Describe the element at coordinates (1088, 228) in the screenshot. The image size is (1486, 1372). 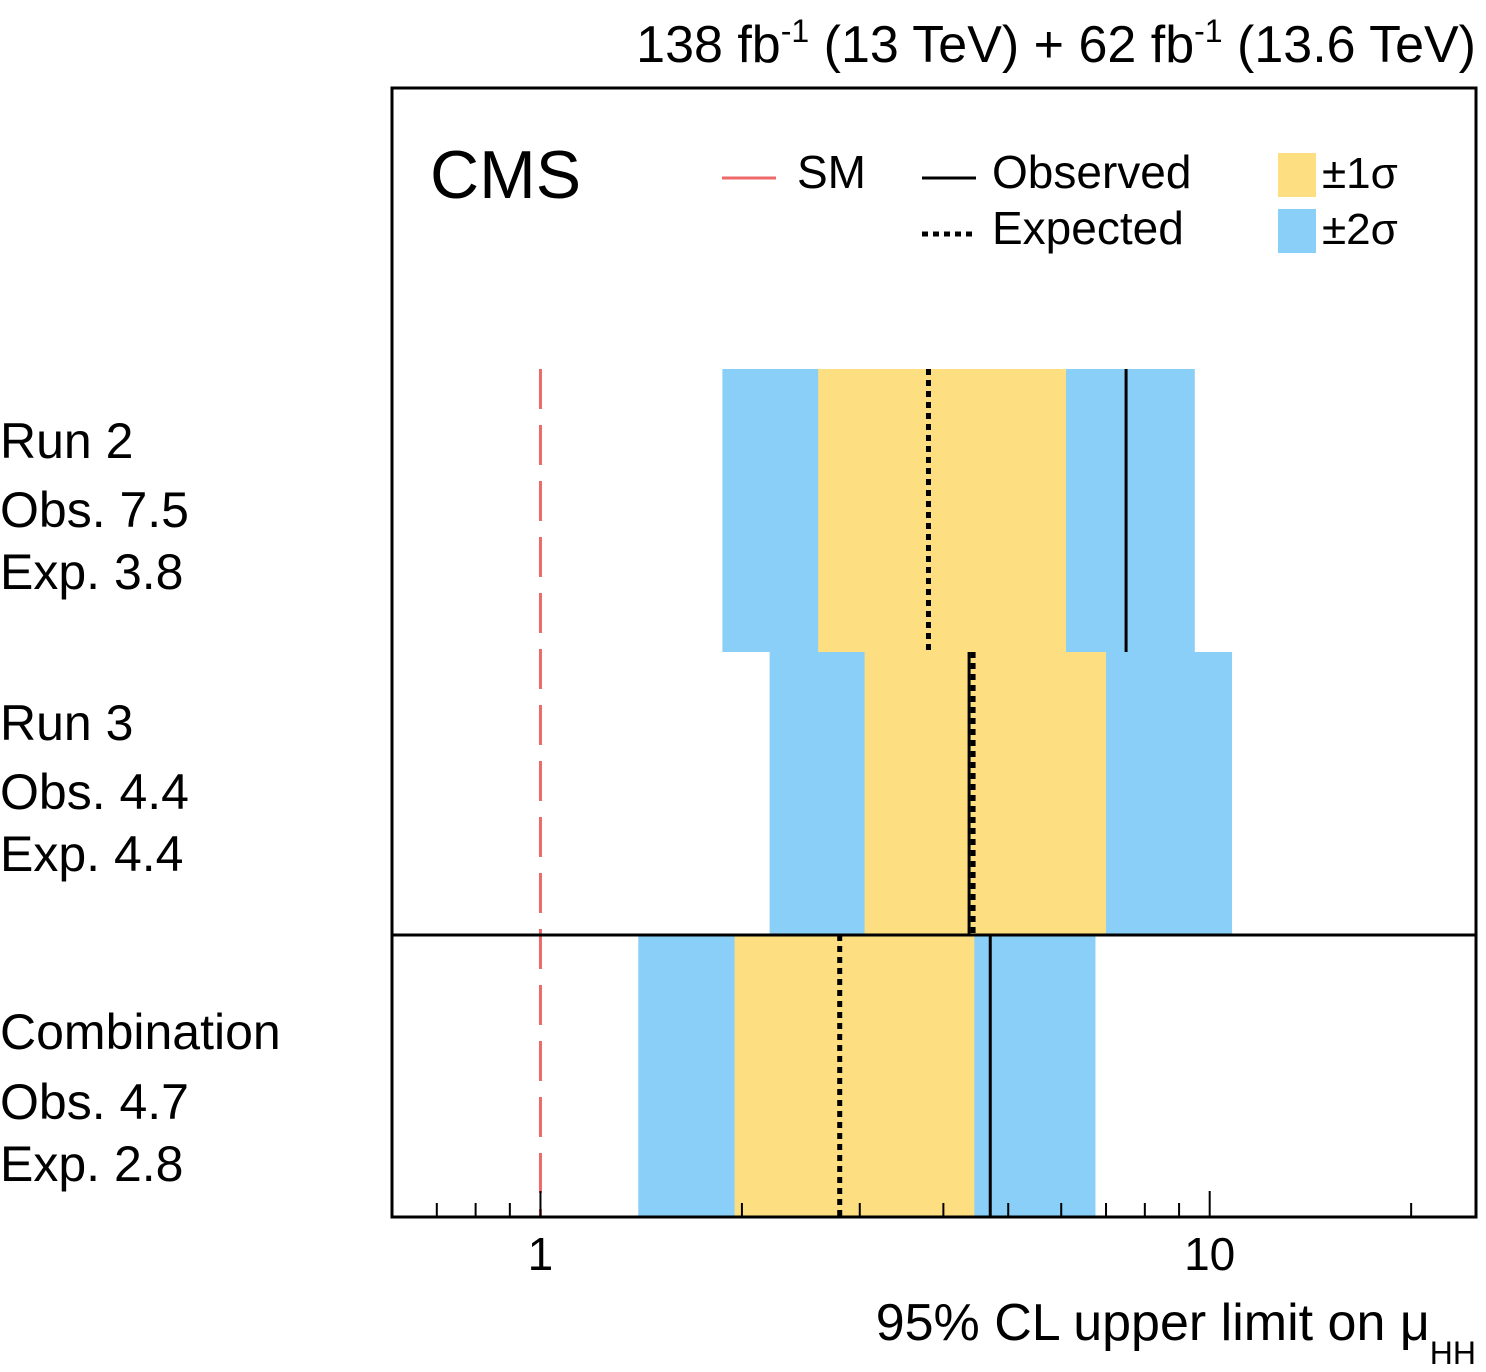
I see `legend-expected-label: Expected` at that location.